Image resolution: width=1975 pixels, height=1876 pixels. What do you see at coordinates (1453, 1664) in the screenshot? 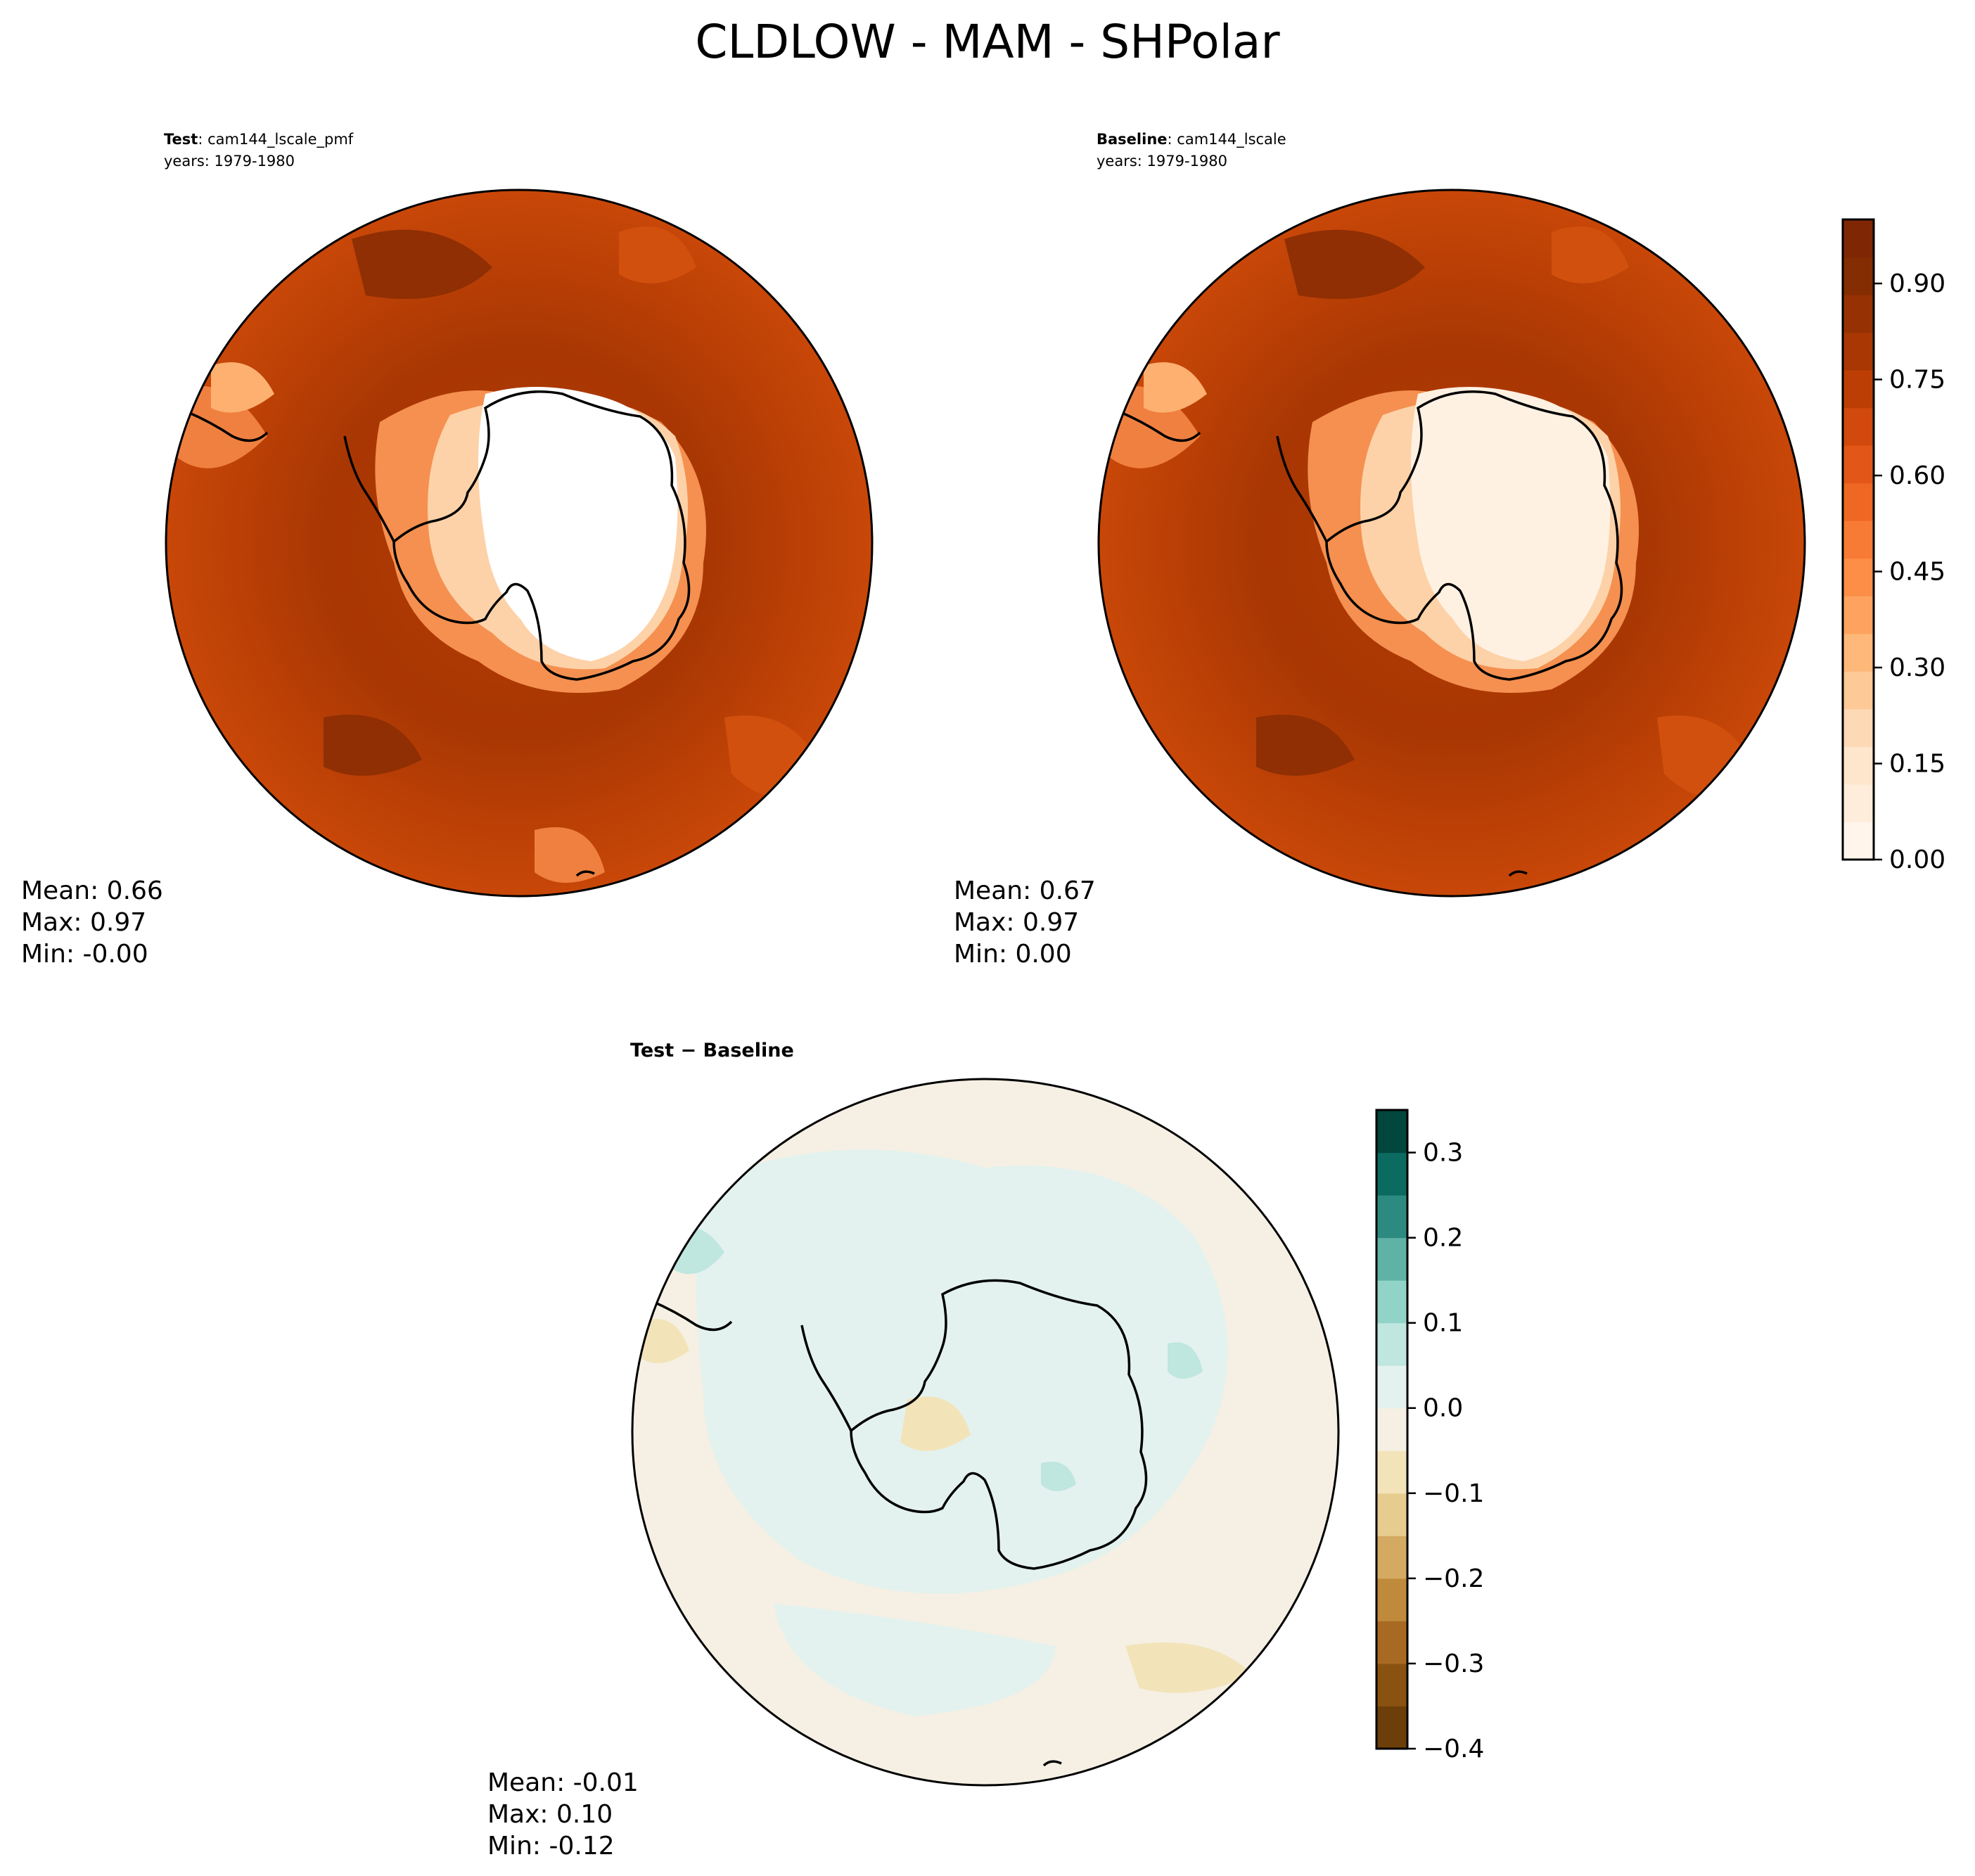
I see `diff-colorbar-tick-label: −0.3` at bounding box center [1453, 1664].